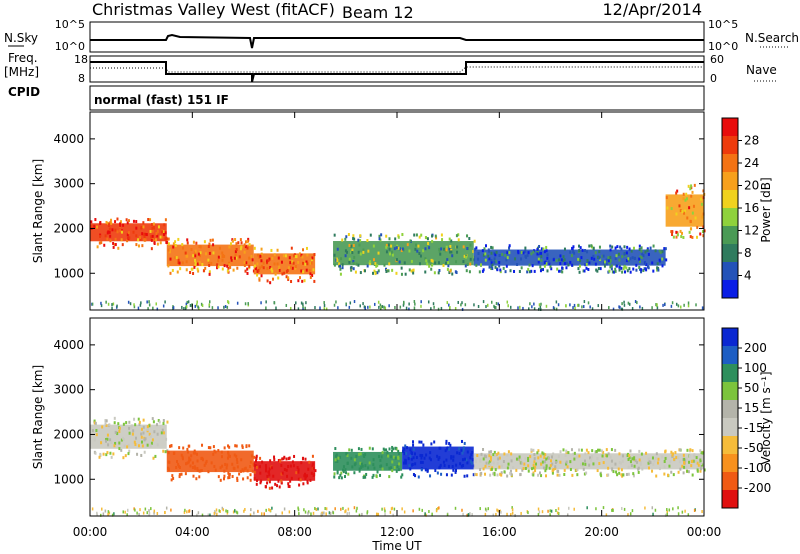 The width and height of the screenshot is (800, 554). Describe the element at coordinates (730, 445) in the screenshot. I see `colorbar-segment` at that location.